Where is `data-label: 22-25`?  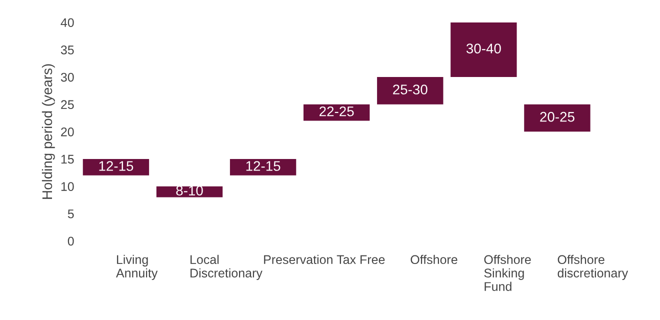
data-label: 22-25 is located at coordinates (337, 111).